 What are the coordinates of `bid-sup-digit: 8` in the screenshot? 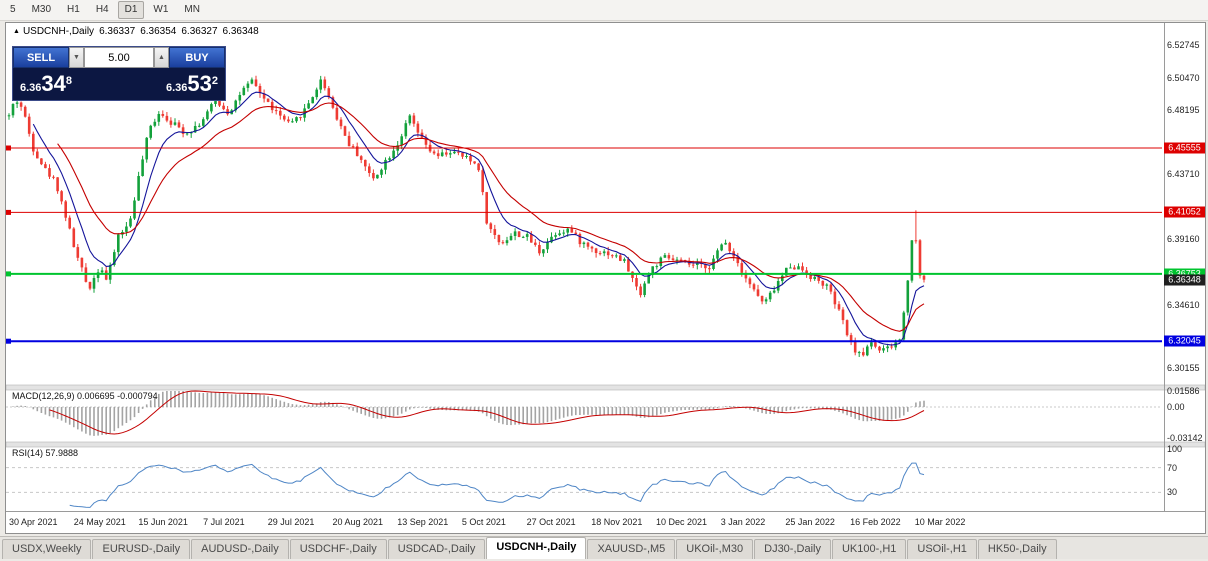 It's located at (69, 80).